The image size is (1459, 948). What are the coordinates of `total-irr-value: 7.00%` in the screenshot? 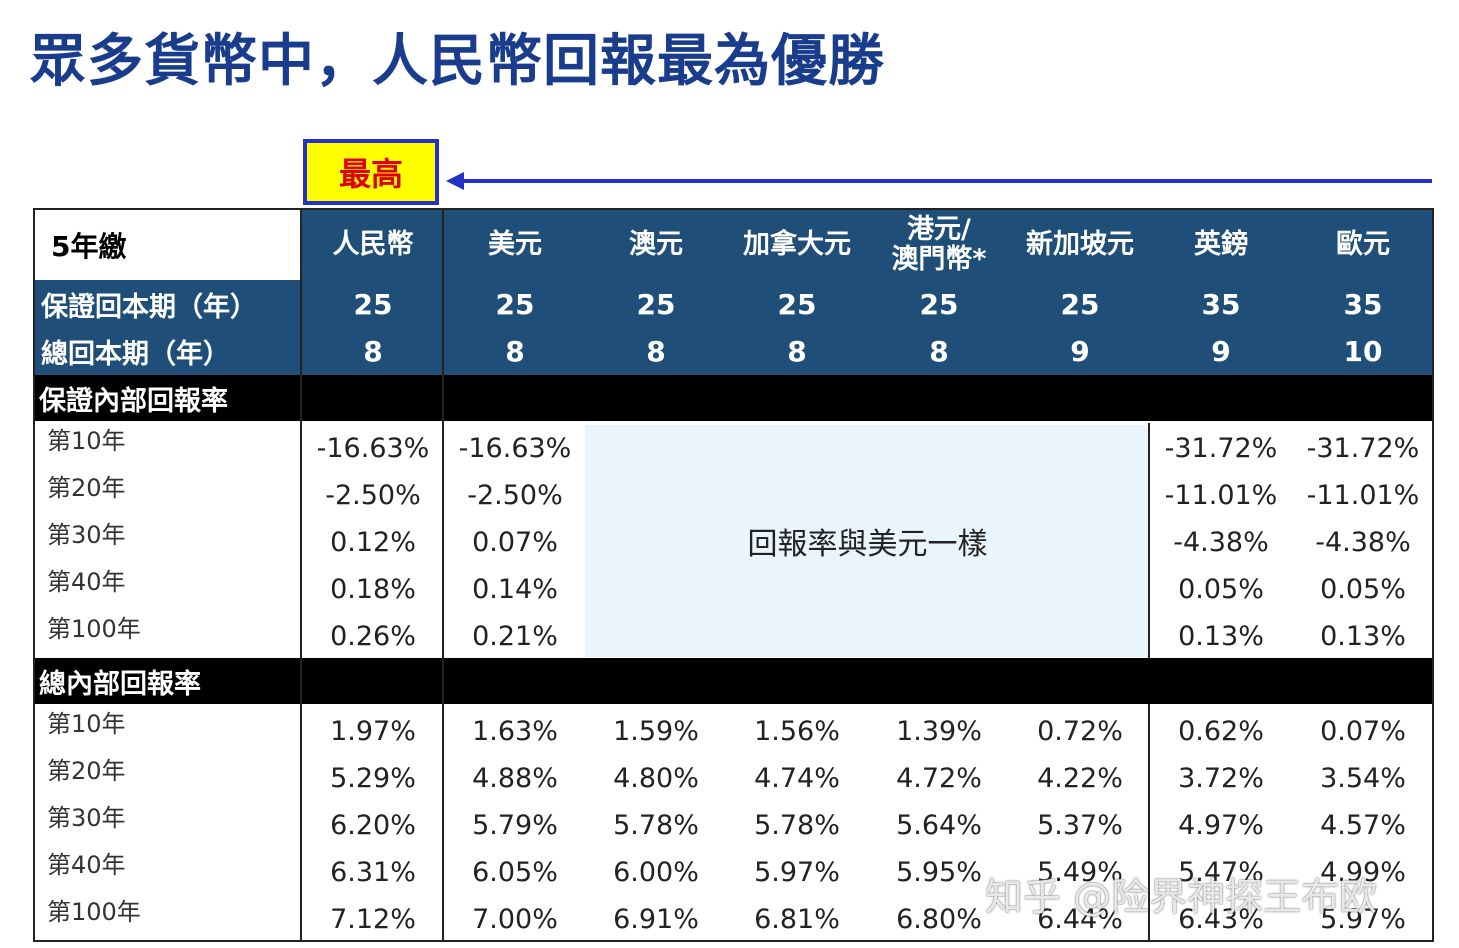 It's located at (515, 919).